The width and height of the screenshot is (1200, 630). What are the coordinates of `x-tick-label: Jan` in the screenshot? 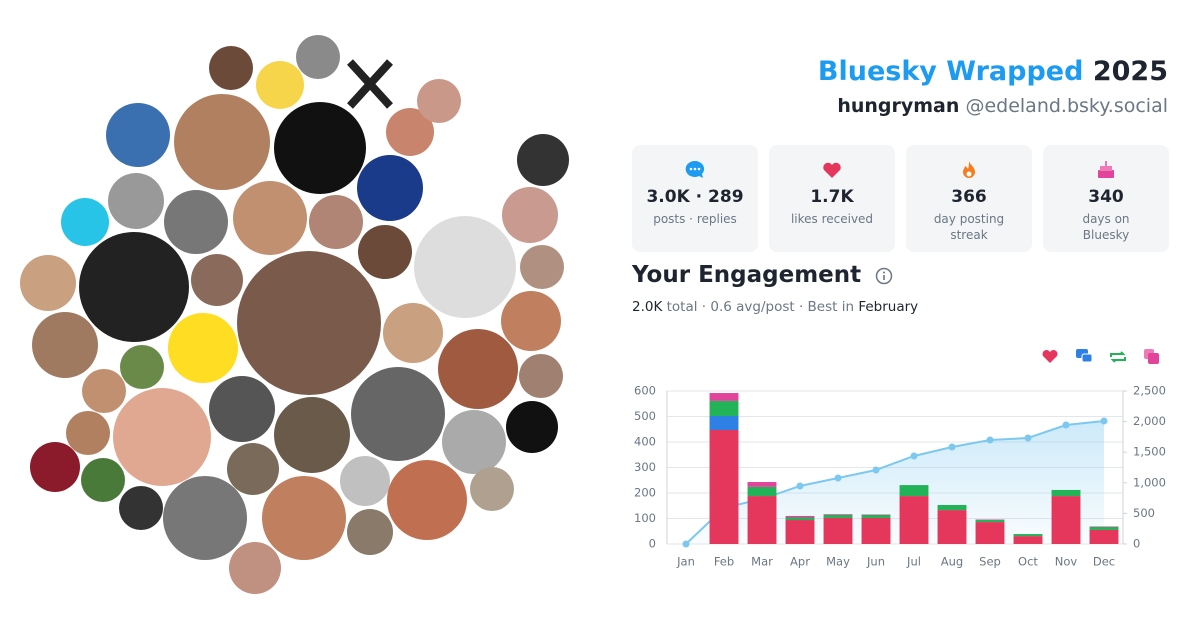 It's located at (685, 562).